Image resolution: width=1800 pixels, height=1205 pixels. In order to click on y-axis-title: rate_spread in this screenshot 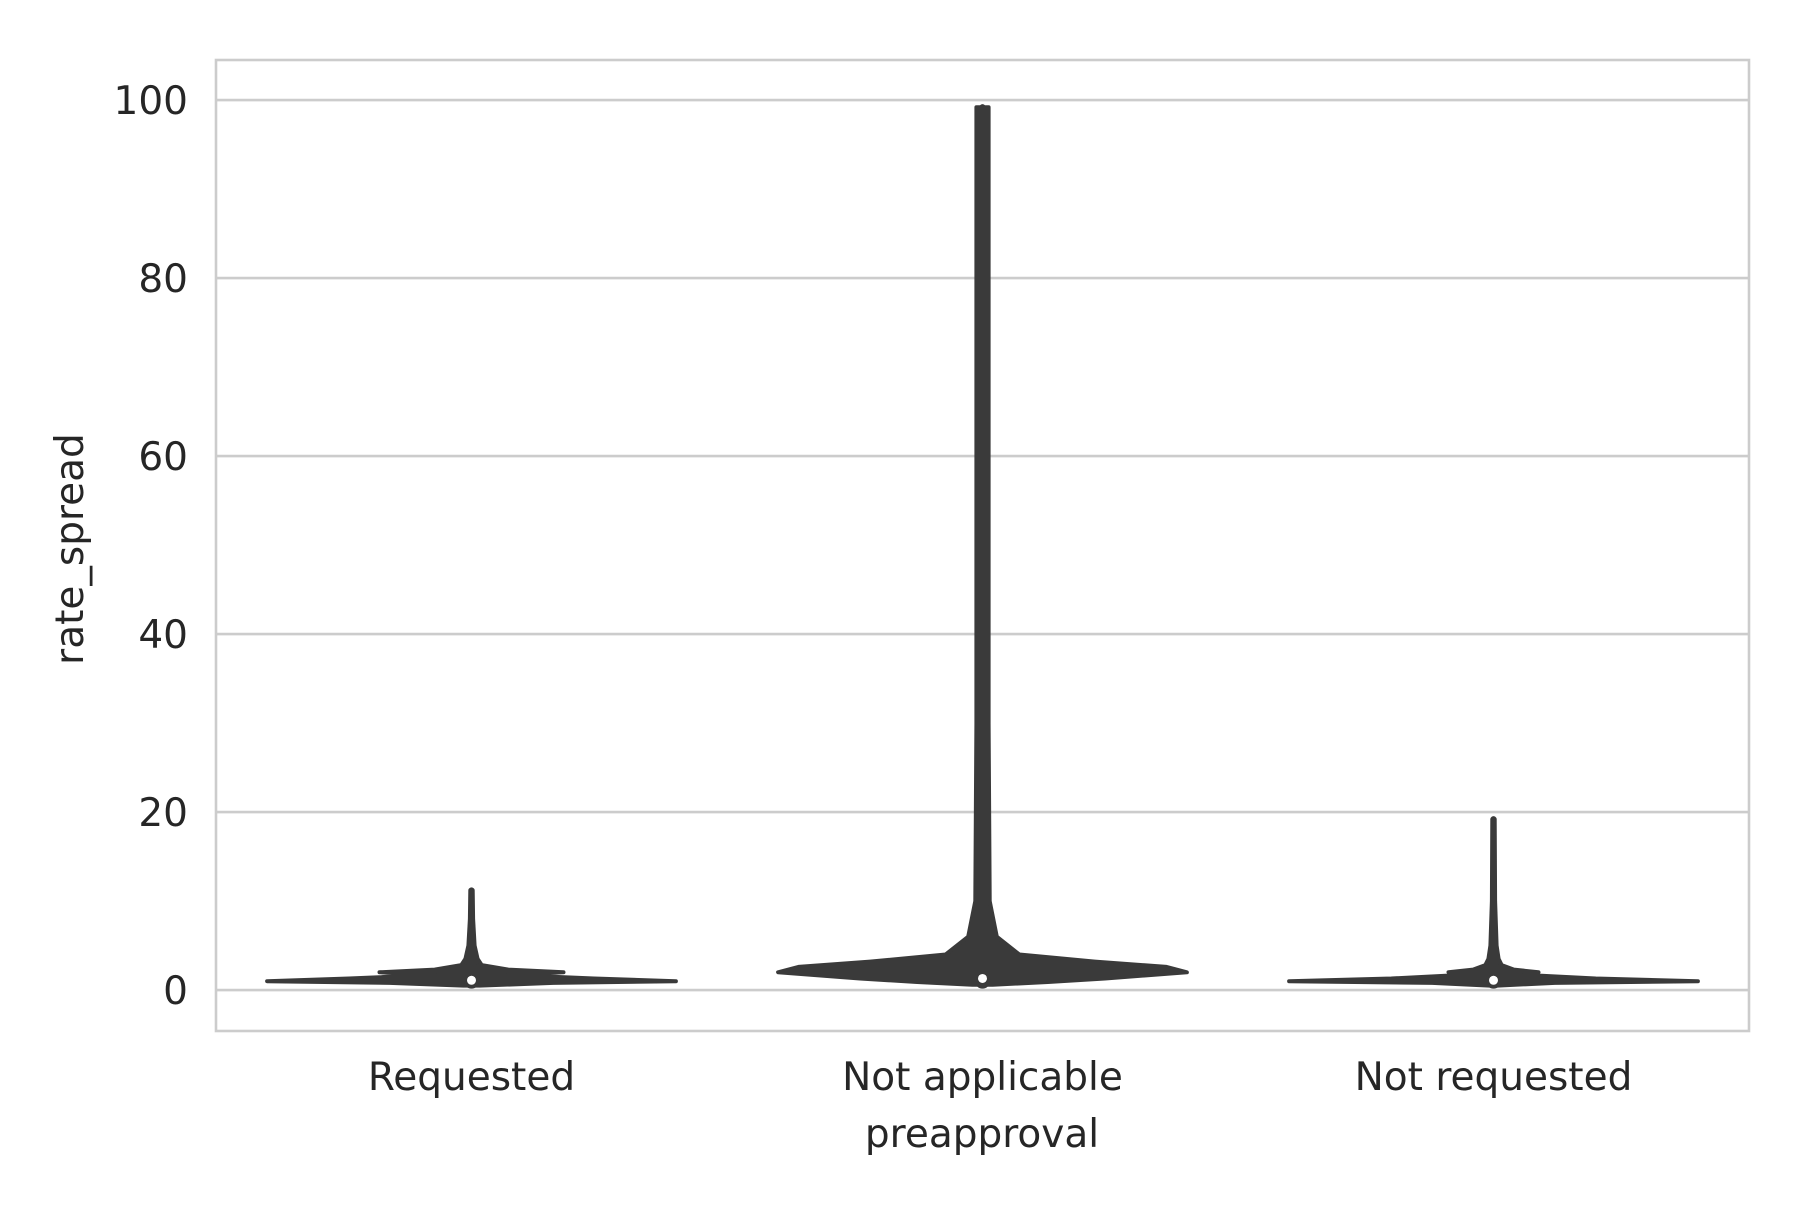, I will do `click(70, 549)`.